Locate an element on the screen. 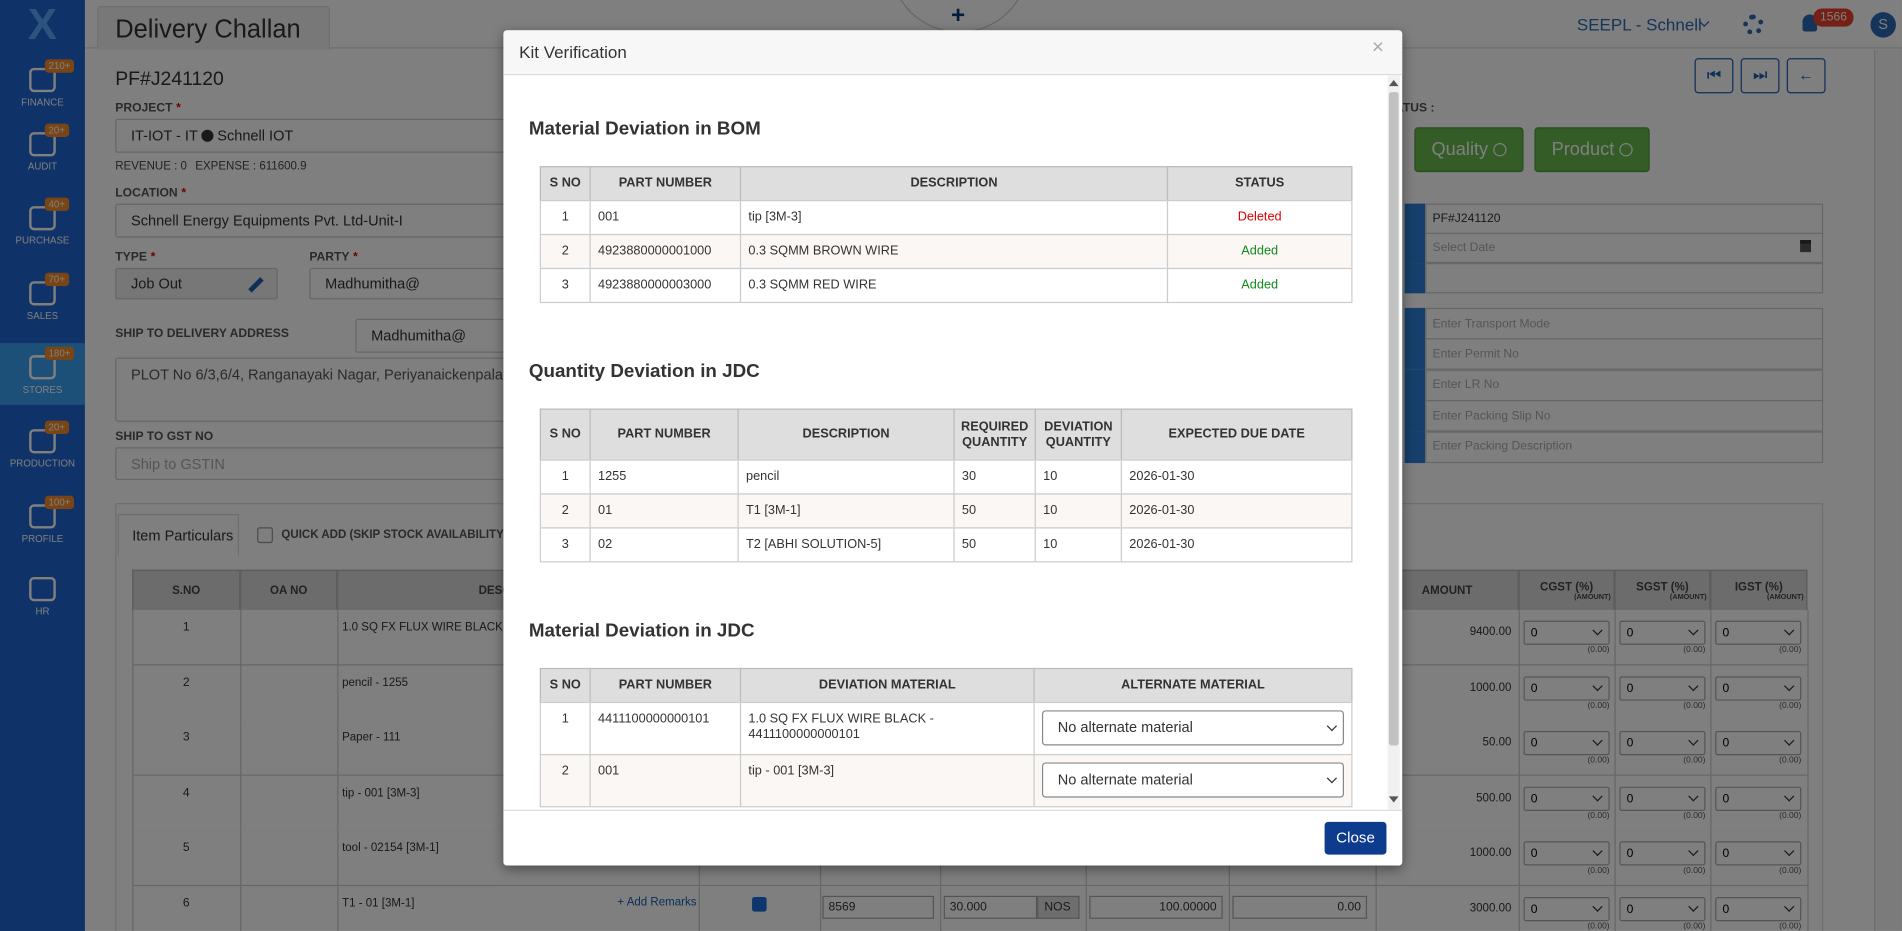  section-title: Material Deviation in BOM is located at coordinates (644, 129).